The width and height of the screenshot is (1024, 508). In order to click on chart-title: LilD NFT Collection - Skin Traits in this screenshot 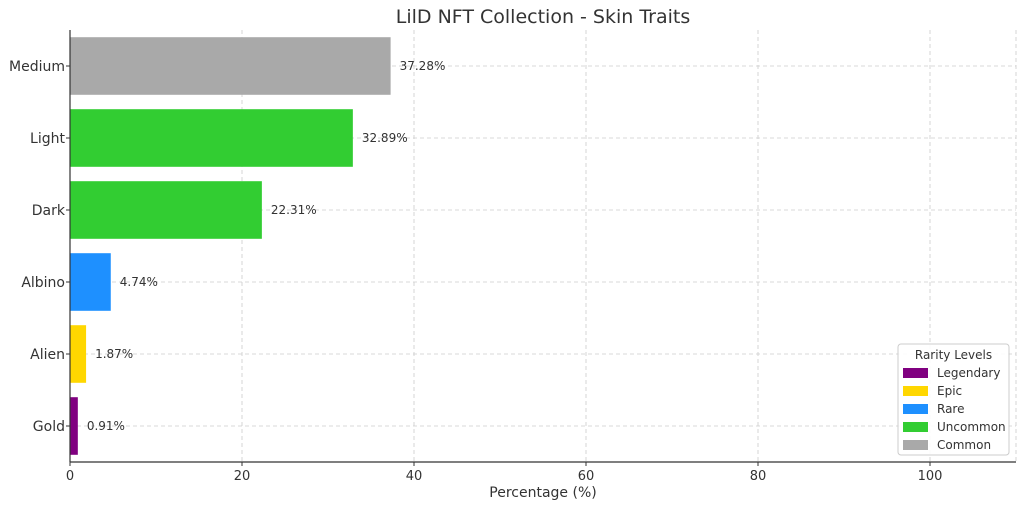, I will do `click(543, 17)`.